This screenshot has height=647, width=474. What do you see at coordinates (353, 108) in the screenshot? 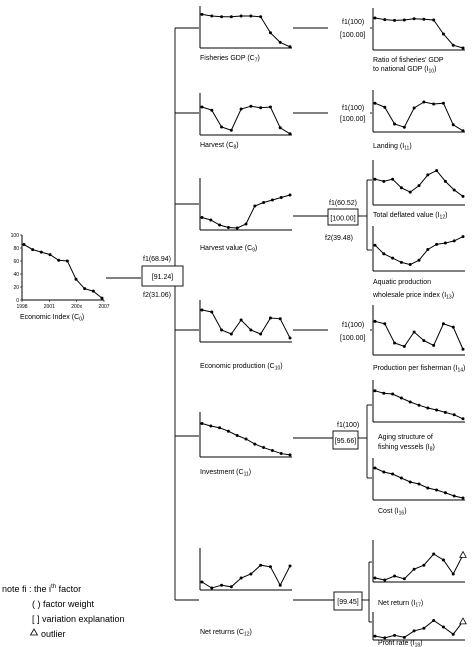
I see `c8-f1-weight: f1(100)` at bounding box center [353, 108].